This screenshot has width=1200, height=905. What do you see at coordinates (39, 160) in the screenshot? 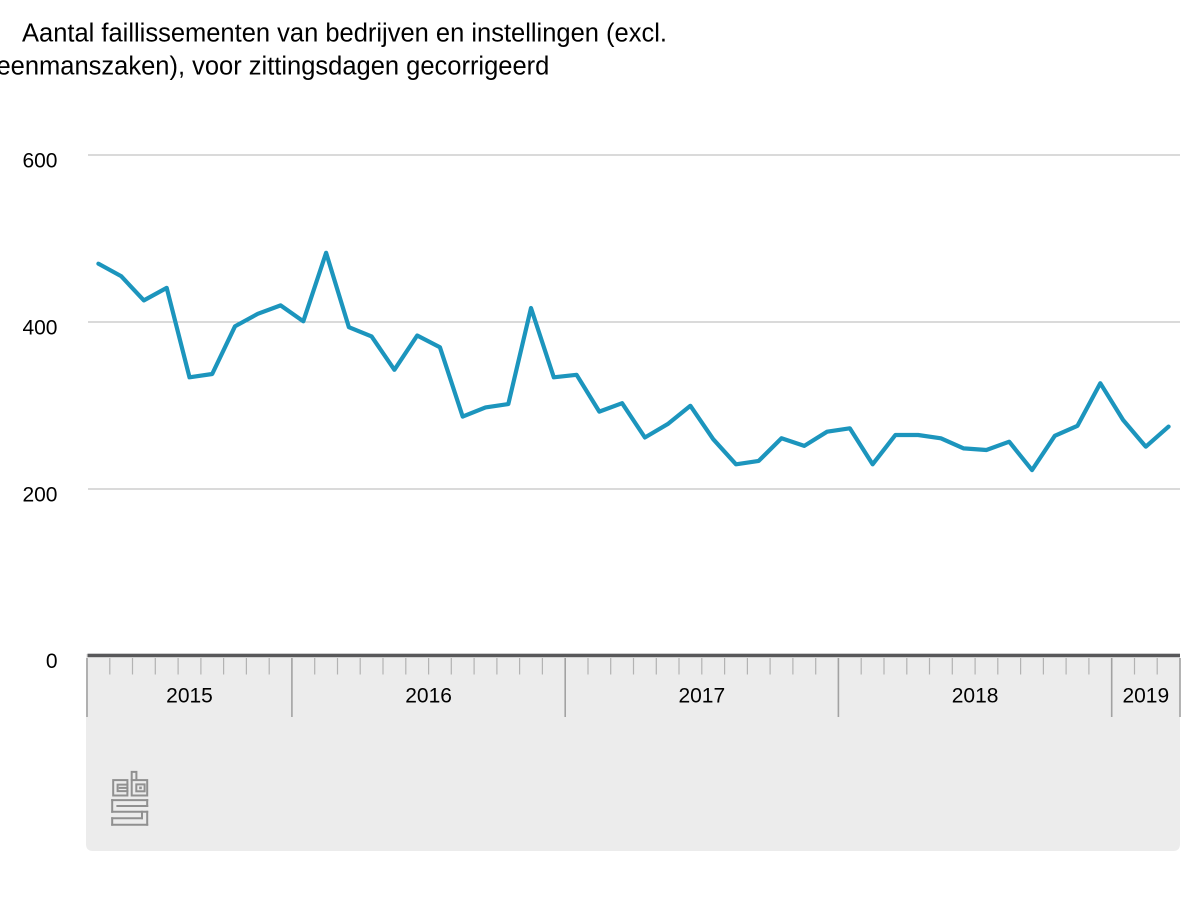
I see `svg-text: 600` at bounding box center [39, 160].